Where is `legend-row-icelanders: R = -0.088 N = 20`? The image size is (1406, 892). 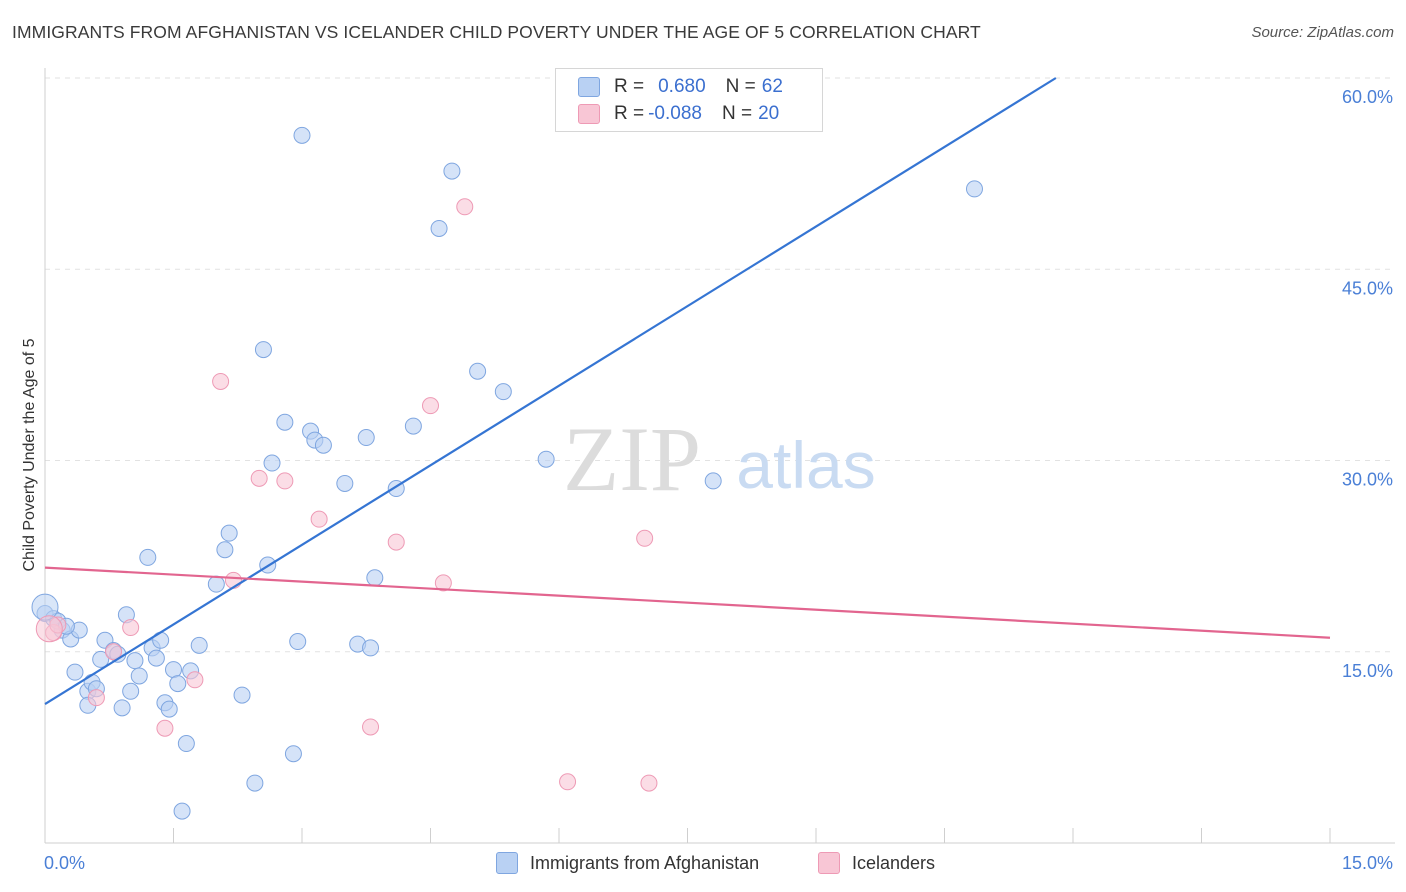
legend-row-icelanders: R = -0.088 N = 20 is located at coordinates (678, 114).